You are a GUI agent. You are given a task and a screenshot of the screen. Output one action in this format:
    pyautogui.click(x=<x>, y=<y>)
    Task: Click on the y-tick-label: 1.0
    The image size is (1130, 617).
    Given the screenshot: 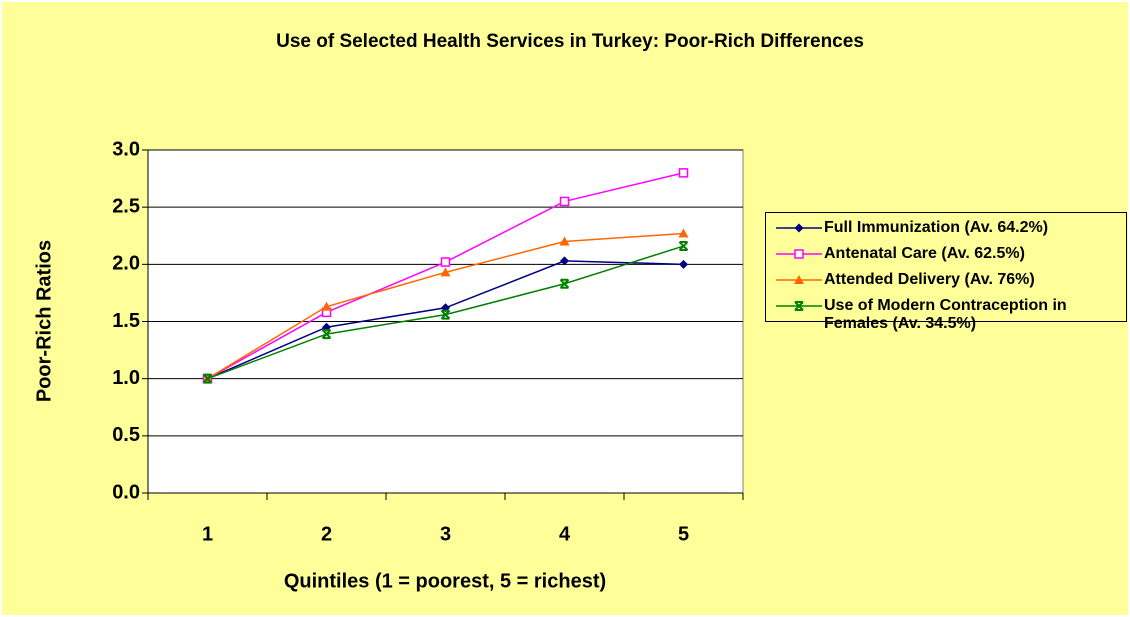 What is the action you would take?
    pyautogui.click(x=126, y=378)
    